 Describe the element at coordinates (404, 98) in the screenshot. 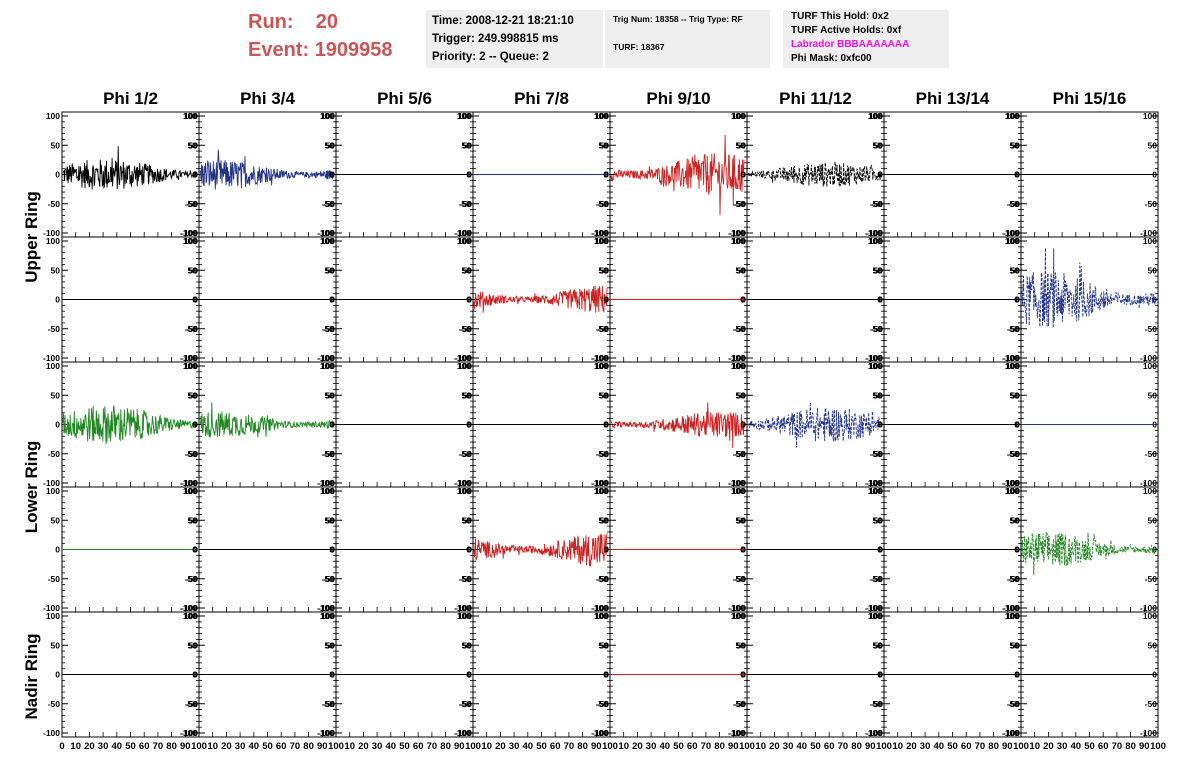

I see `column-title: Phi 5/6` at that location.